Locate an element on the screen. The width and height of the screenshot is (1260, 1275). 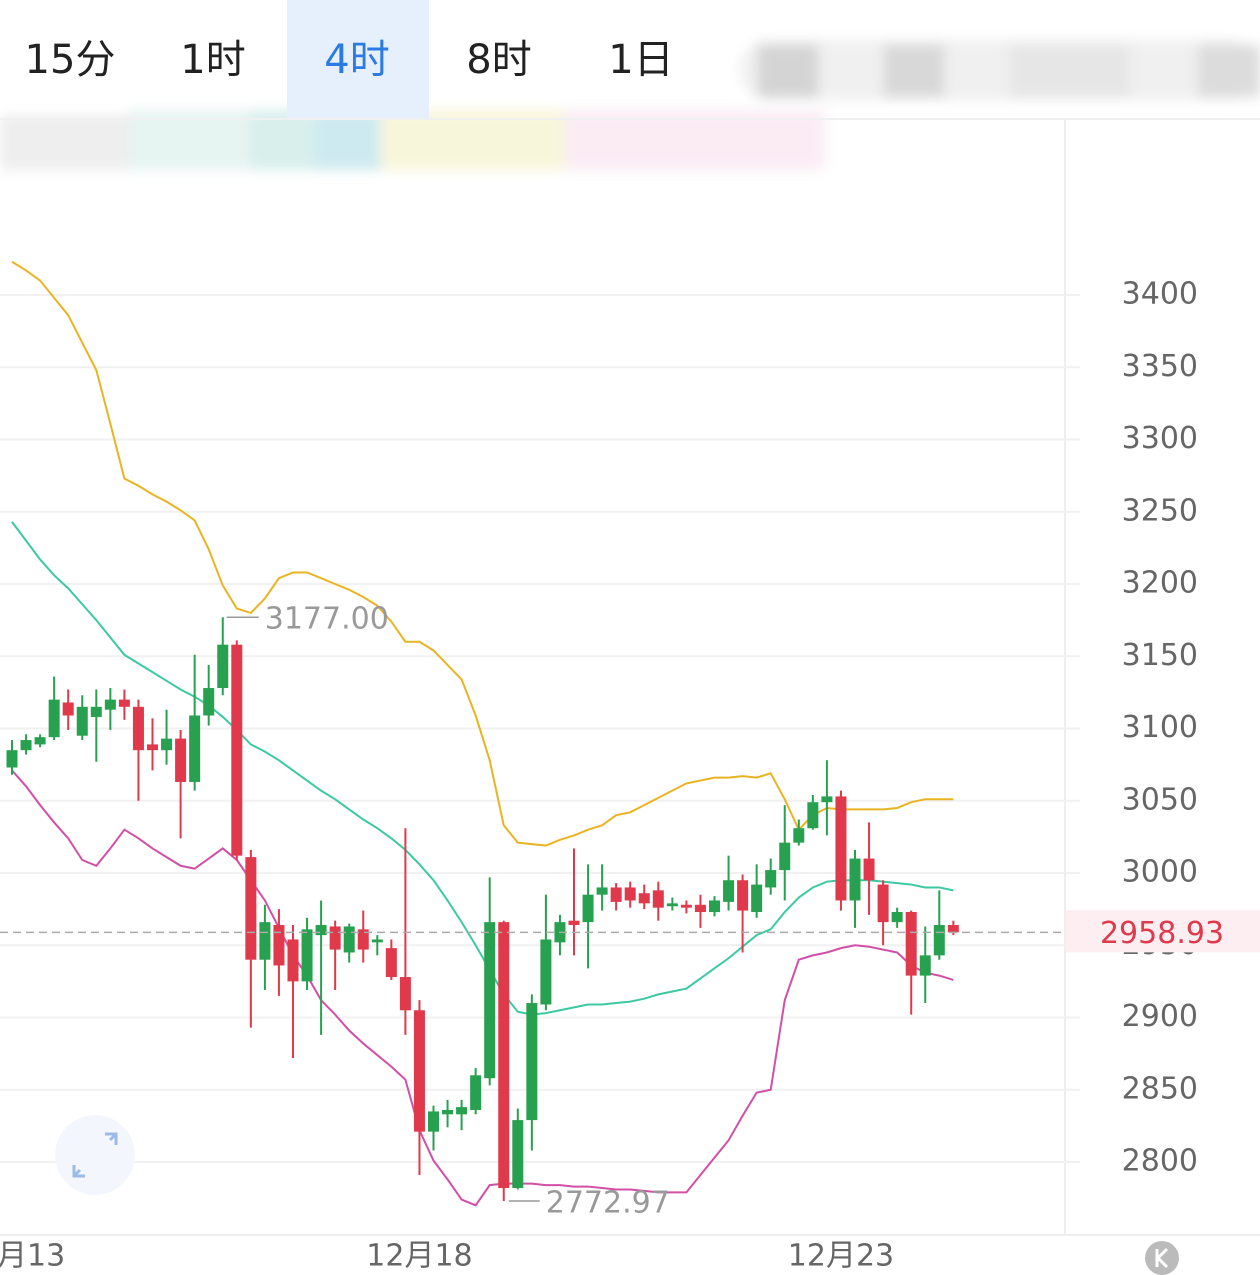
y-tick-label: 2900 is located at coordinates (1160, 1016).